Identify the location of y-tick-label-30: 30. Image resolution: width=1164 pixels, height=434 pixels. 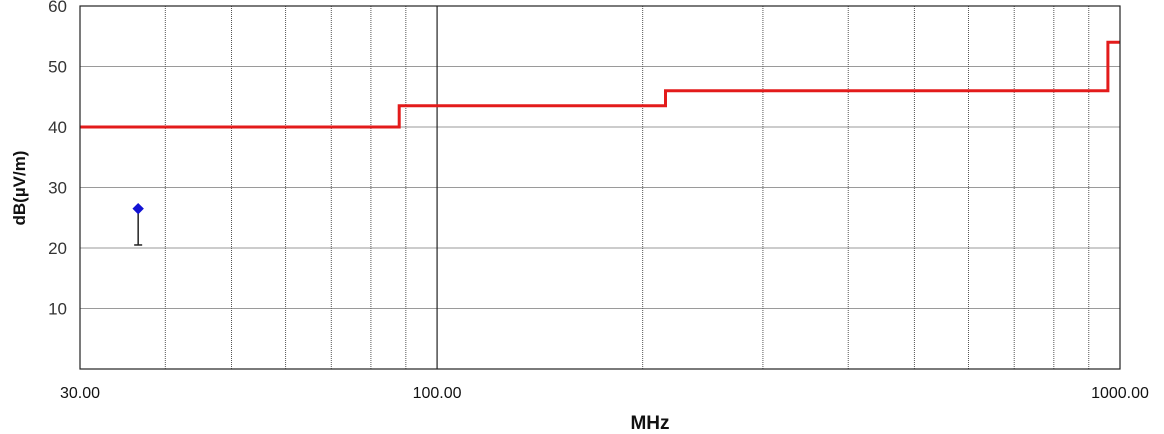
(57, 188).